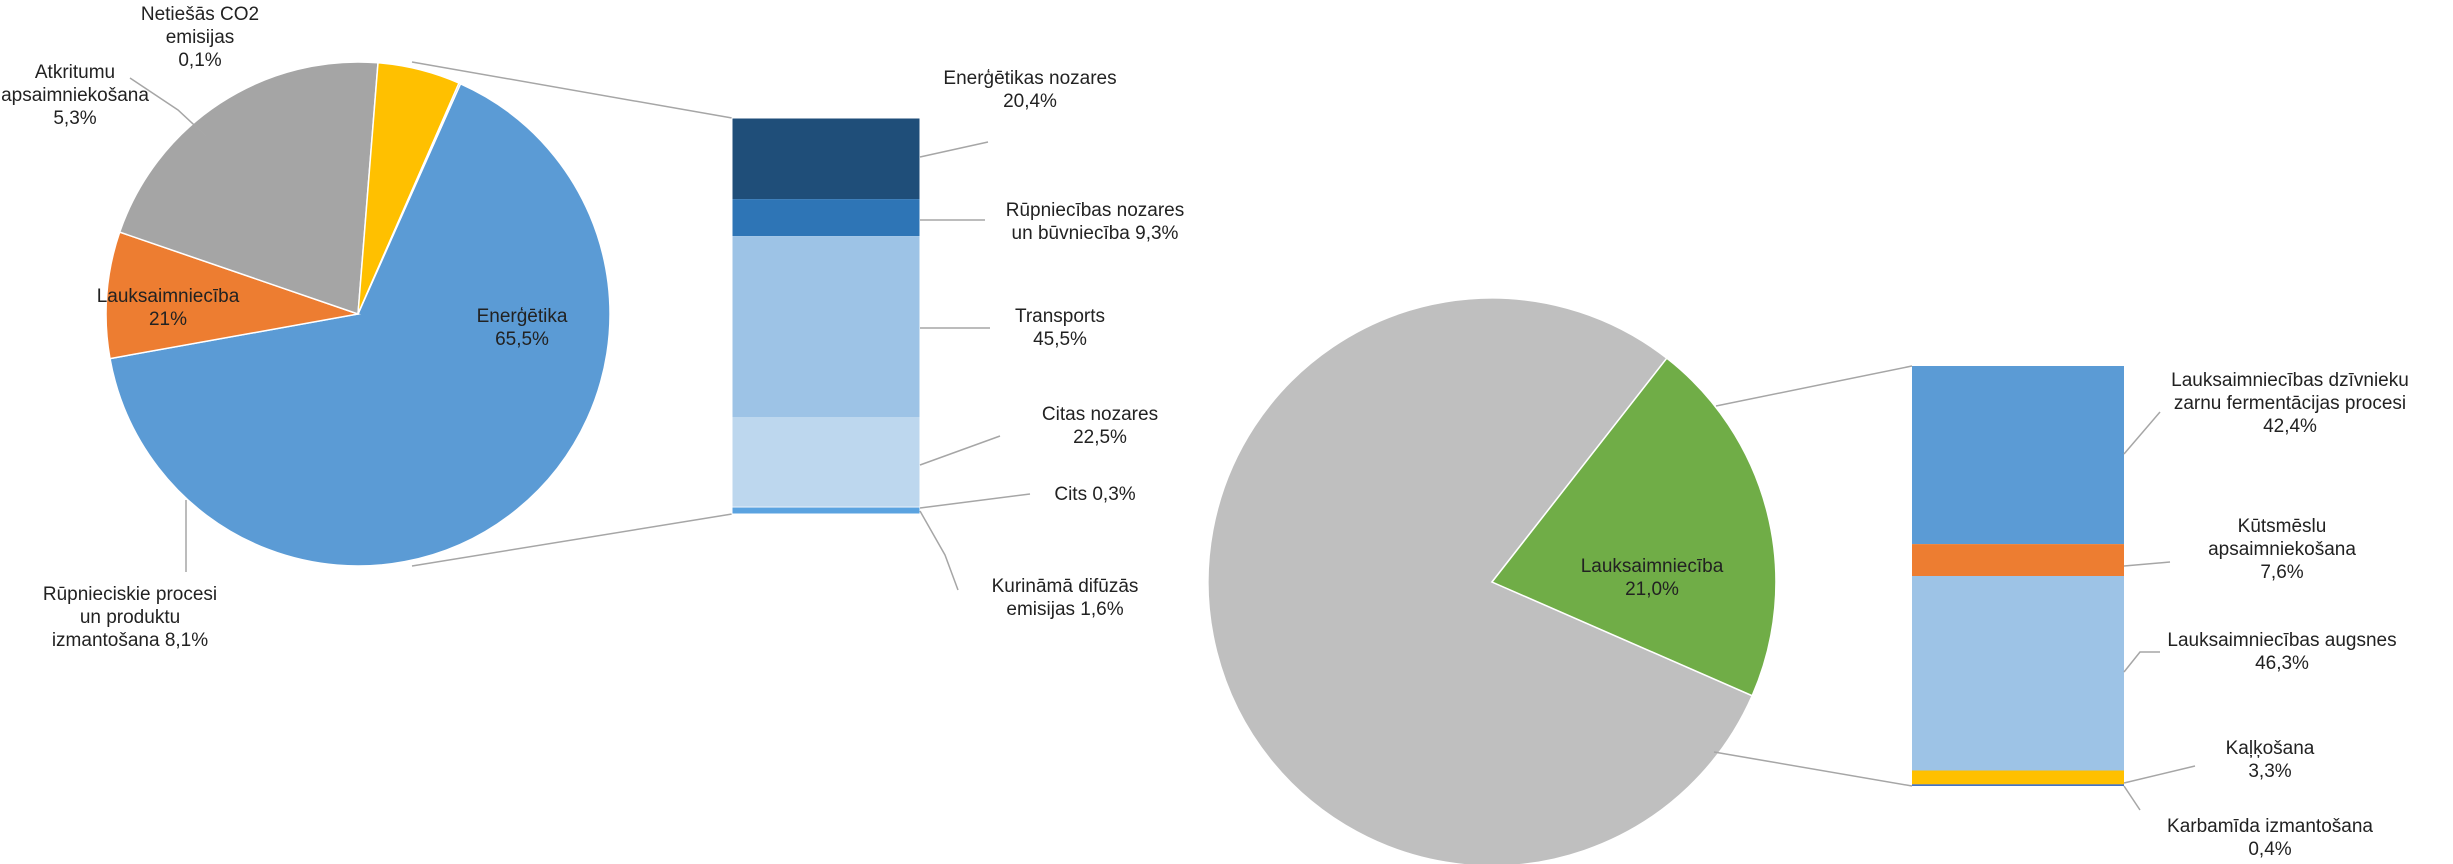  Describe the element at coordinates (1100, 426) in the screenshot. I see `bar-label-citas-nozares: Citas nozares 22,5%` at that location.